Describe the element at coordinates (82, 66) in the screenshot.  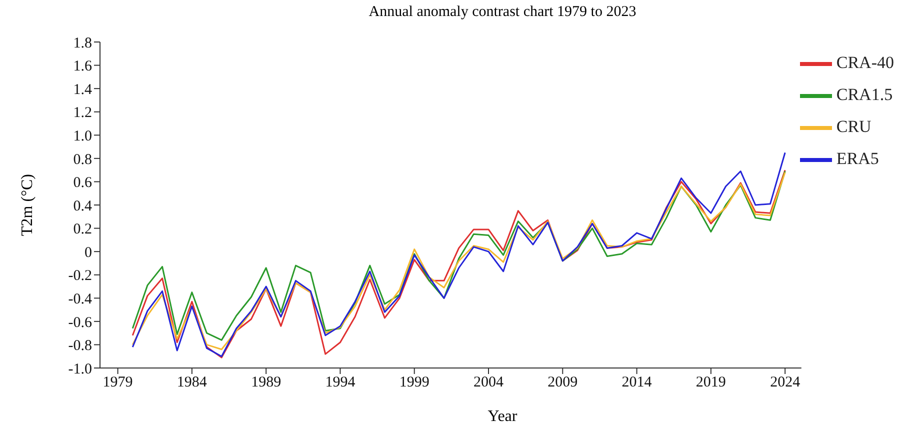
I see `y-tick-label: 1.6` at that location.